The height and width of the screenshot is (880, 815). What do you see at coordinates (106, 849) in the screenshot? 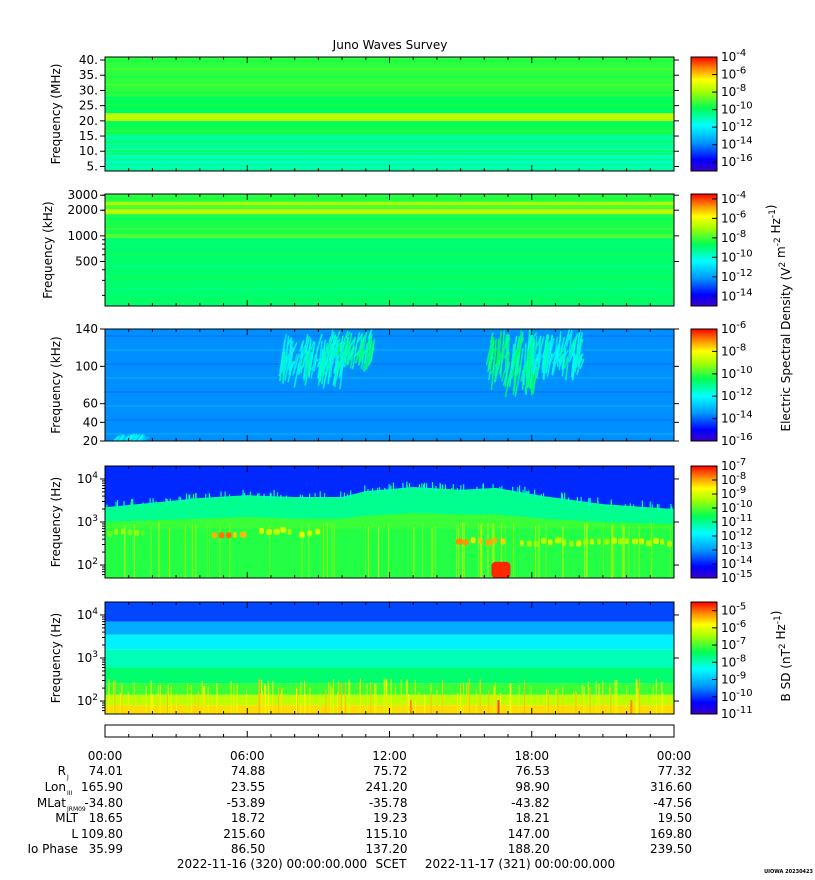
I see `ephemeris-value: 35.99` at bounding box center [106, 849].